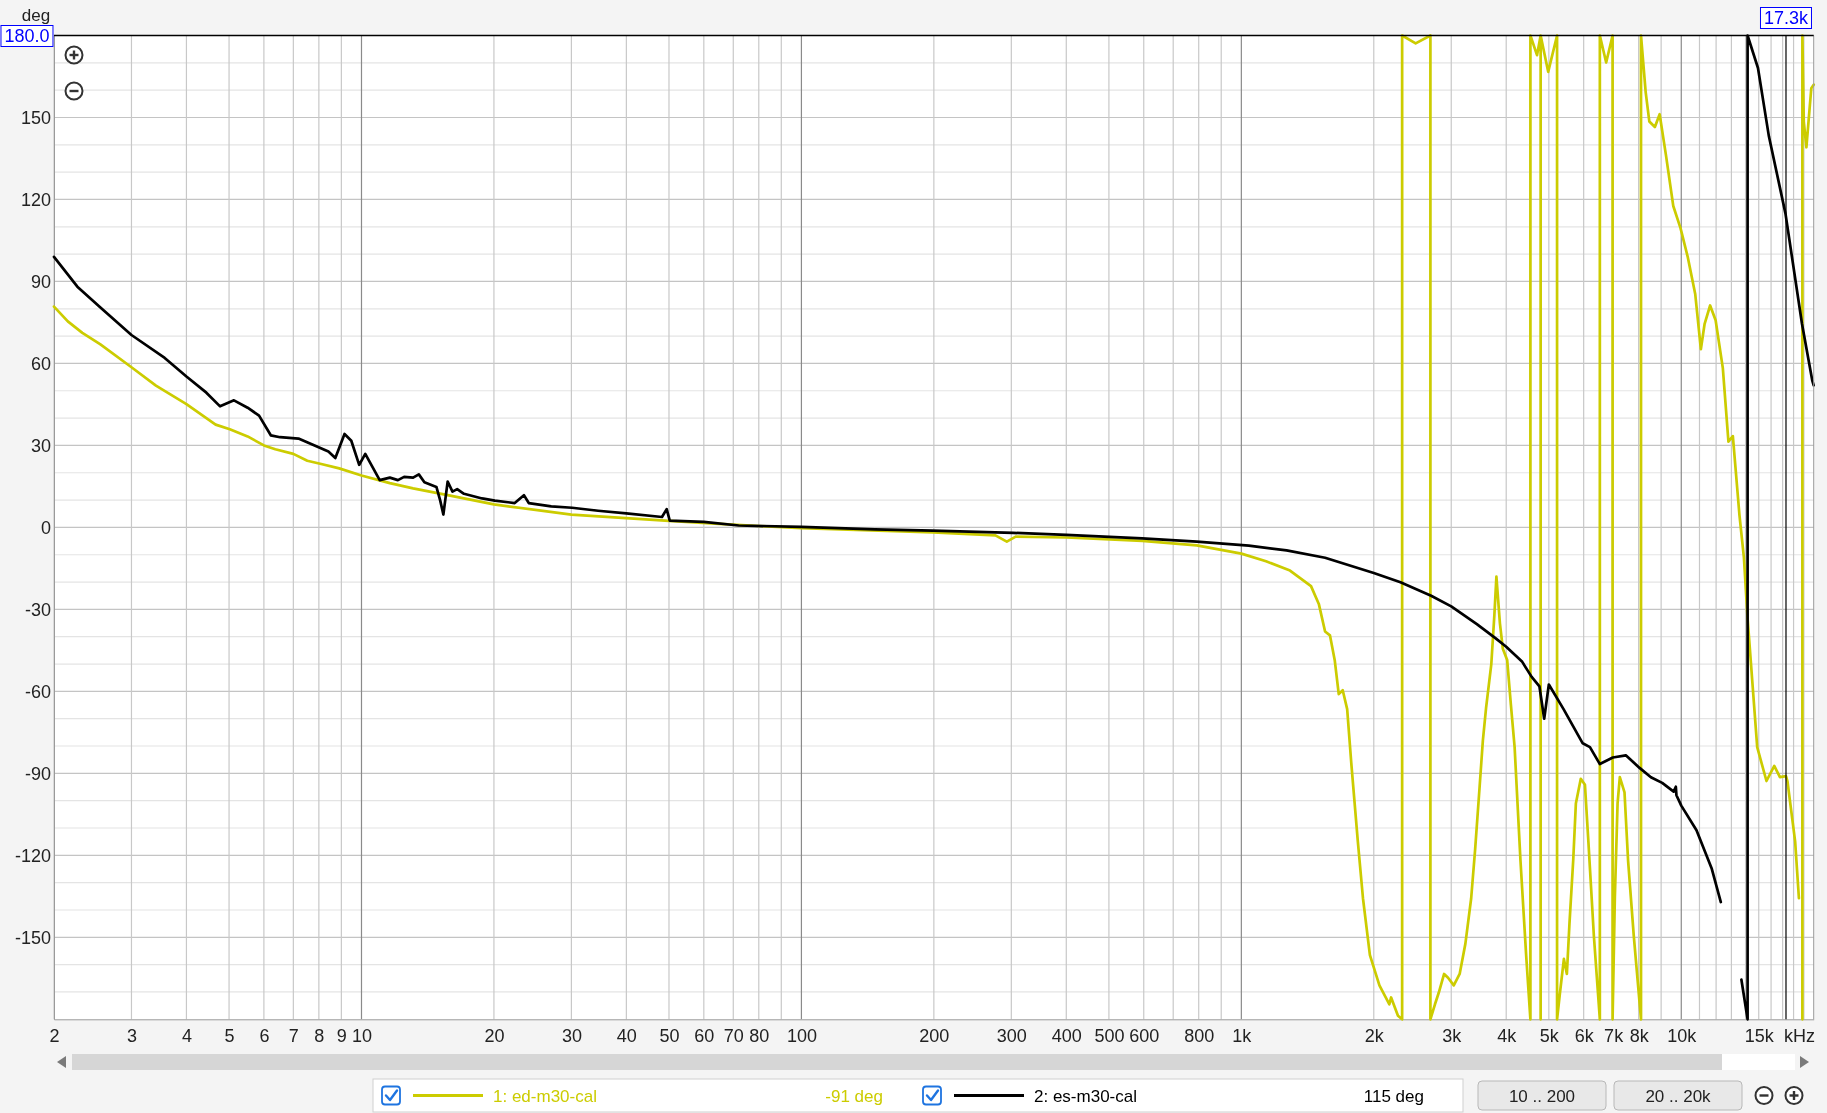 This screenshot has width=1827, height=1113. What do you see at coordinates (801, 1036) in the screenshot?
I see `x-tick-label: 100` at bounding box center [801, 1036].